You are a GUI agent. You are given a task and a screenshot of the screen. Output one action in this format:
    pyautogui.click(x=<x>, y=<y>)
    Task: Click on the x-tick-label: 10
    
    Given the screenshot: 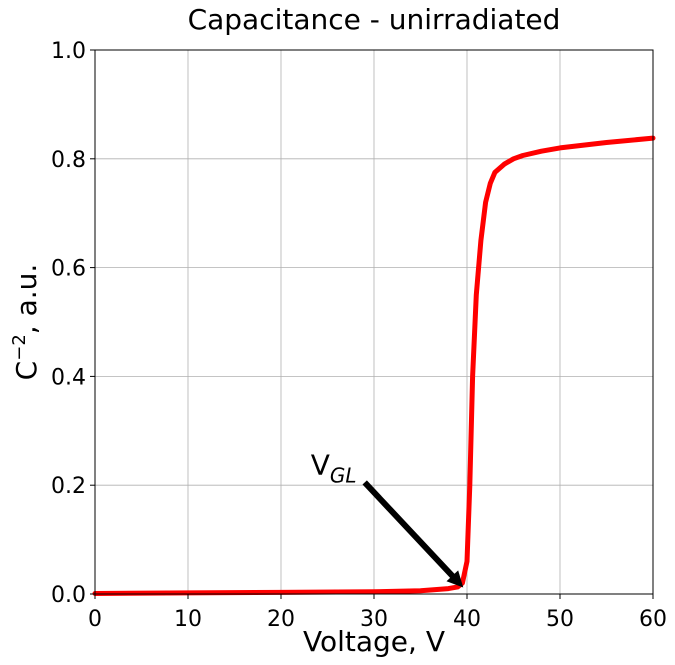 What is the action you would take?
    pyautogui.click(x=188, y=619)
    